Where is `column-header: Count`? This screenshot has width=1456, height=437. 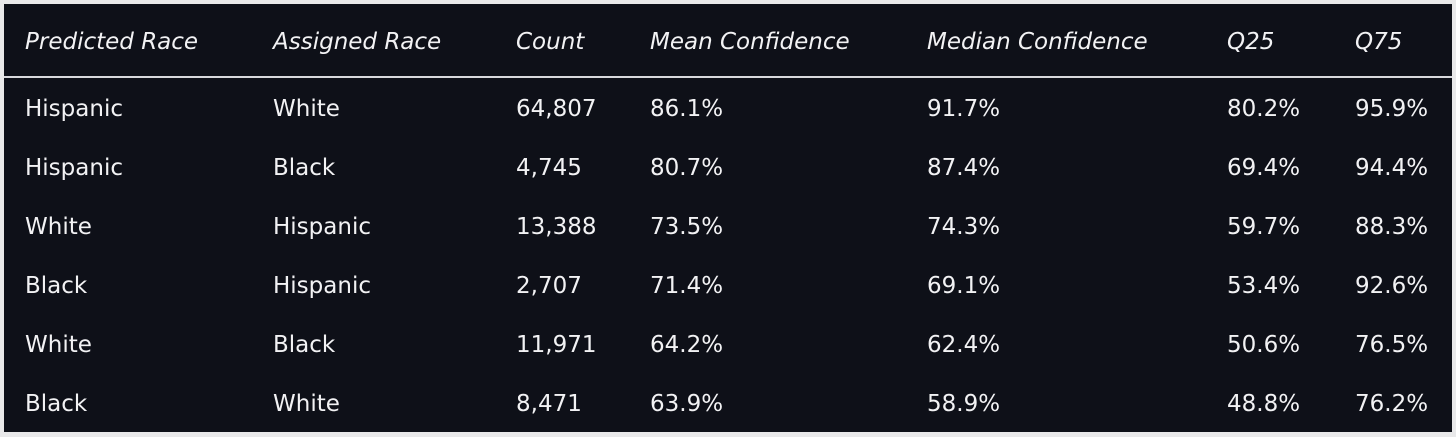
column-header: Count is located at coordinates (550, 42).